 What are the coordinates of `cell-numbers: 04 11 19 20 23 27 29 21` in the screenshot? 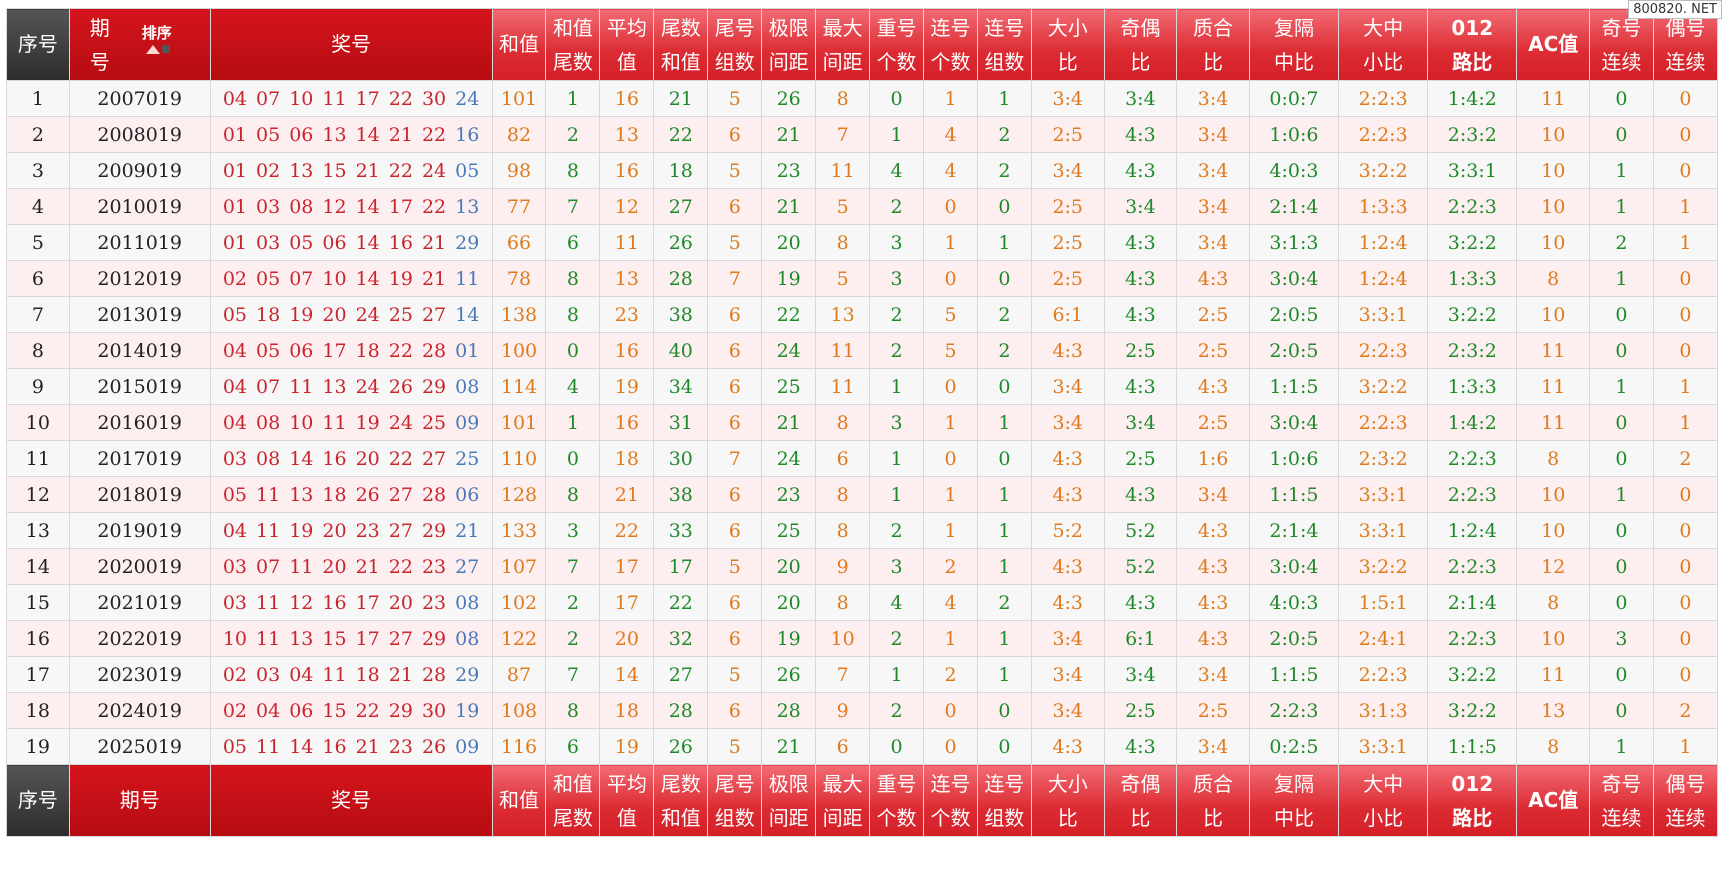 It's located at (351, 530).